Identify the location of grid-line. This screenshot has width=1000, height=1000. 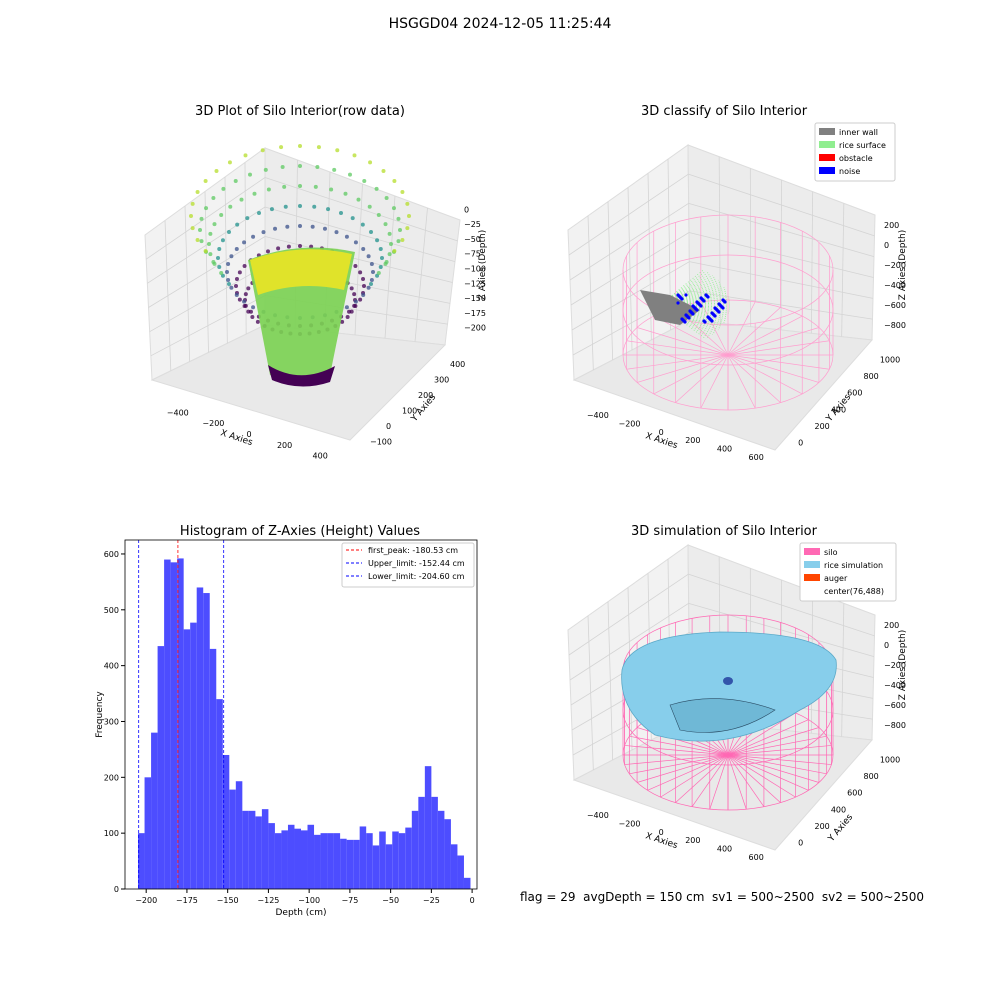
(205, 218).